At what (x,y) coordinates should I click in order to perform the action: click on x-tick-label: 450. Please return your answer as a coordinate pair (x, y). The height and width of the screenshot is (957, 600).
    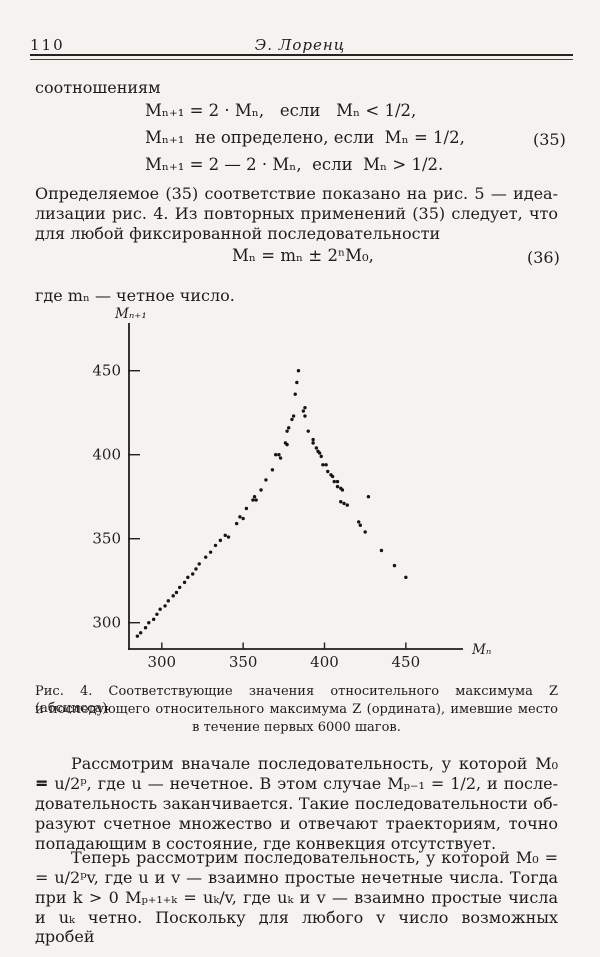
    Looking at the image, I should click on (406, 662).